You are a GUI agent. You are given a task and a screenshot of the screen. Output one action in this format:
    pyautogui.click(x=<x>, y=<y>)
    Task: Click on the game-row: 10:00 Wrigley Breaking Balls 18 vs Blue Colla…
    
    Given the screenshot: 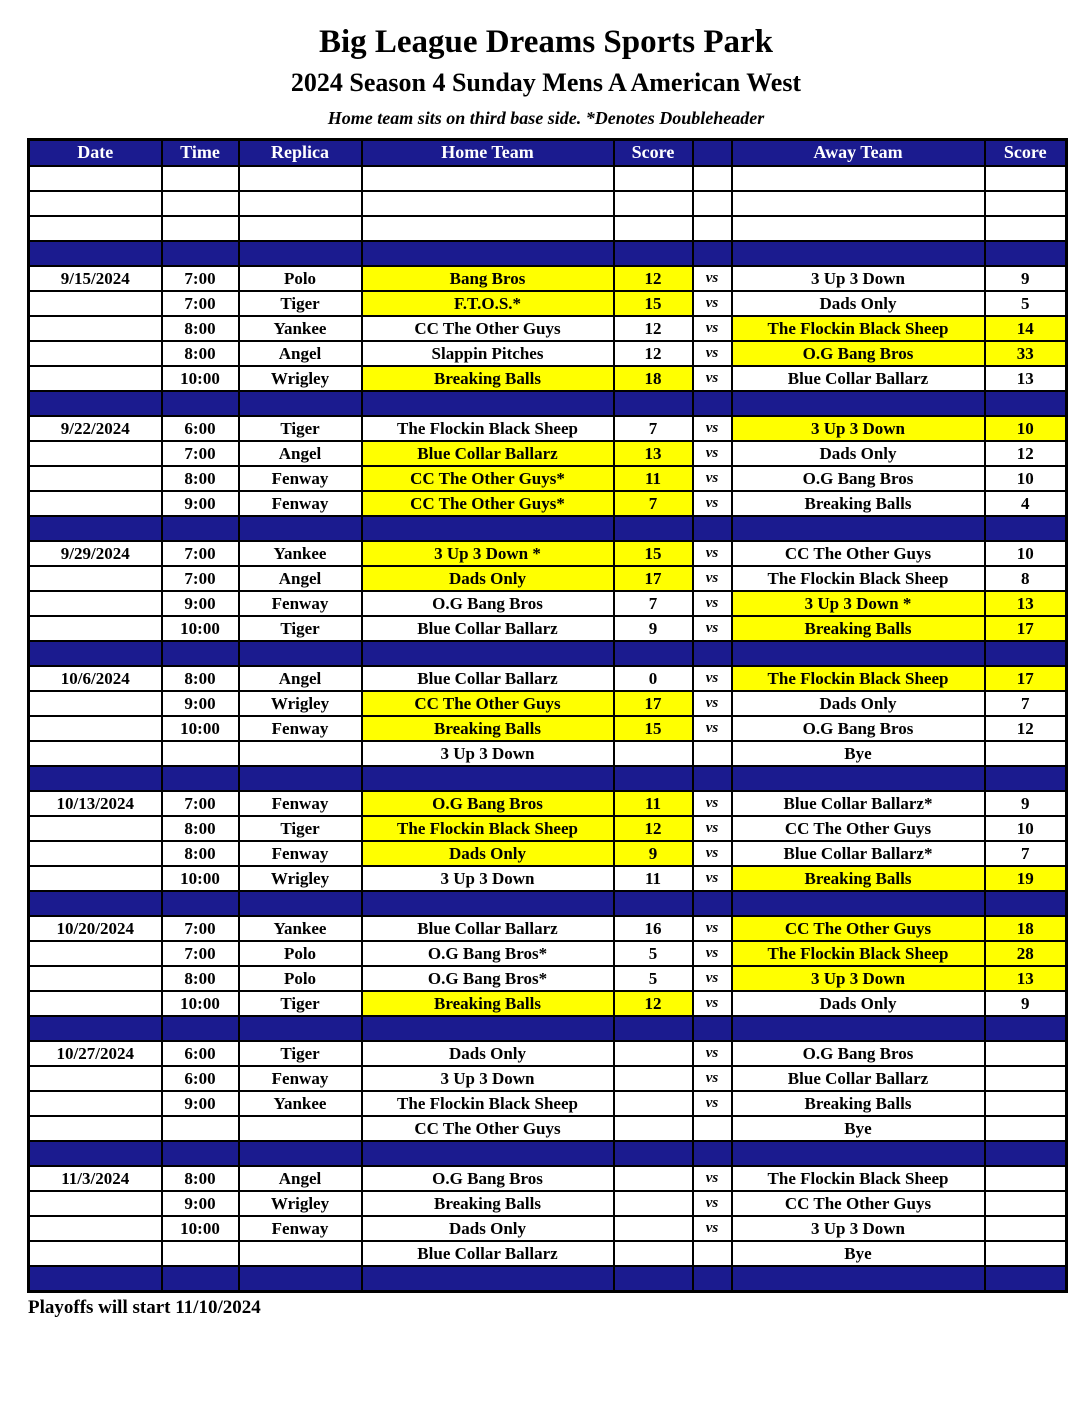 What is the action you would take?
    pyautogui.click(x=547, y=378)
    